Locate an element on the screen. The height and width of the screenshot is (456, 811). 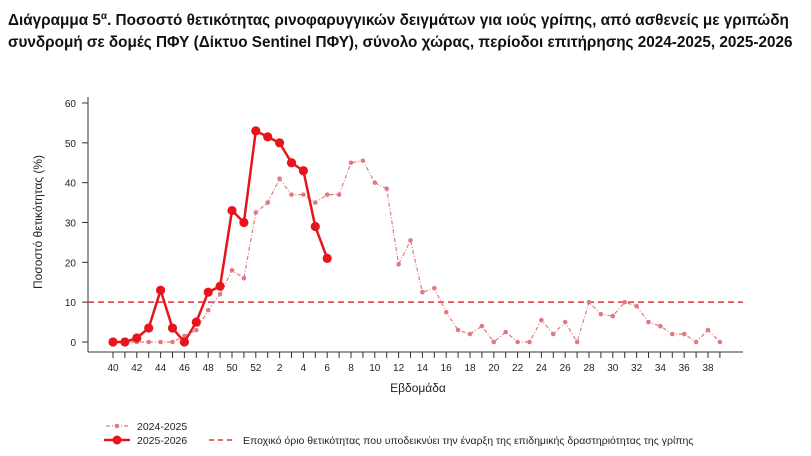
x-axis-label: Εβδομάδα is located at coordinates (418, 388).